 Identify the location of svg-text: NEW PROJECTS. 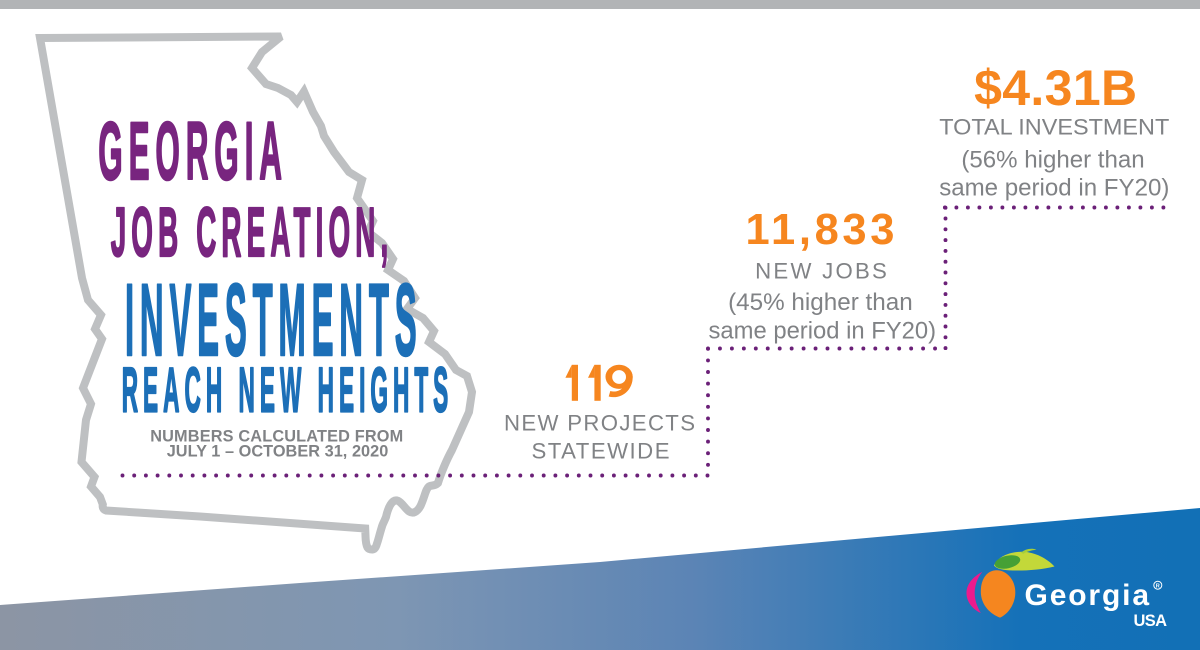
(599, 423).